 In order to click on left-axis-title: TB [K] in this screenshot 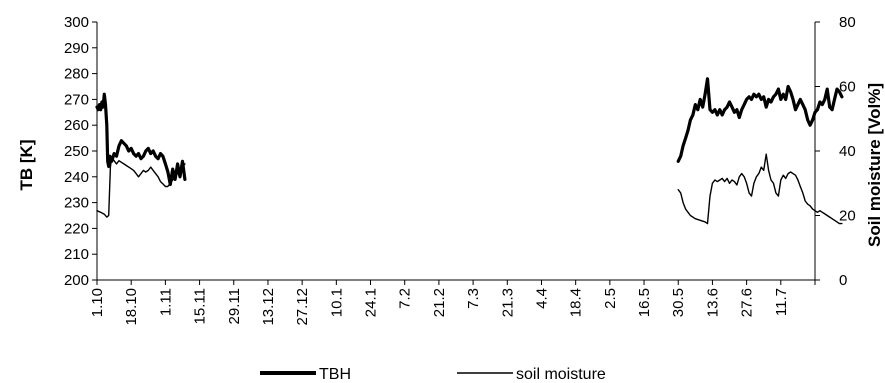, I will do `click(26, 165)`.